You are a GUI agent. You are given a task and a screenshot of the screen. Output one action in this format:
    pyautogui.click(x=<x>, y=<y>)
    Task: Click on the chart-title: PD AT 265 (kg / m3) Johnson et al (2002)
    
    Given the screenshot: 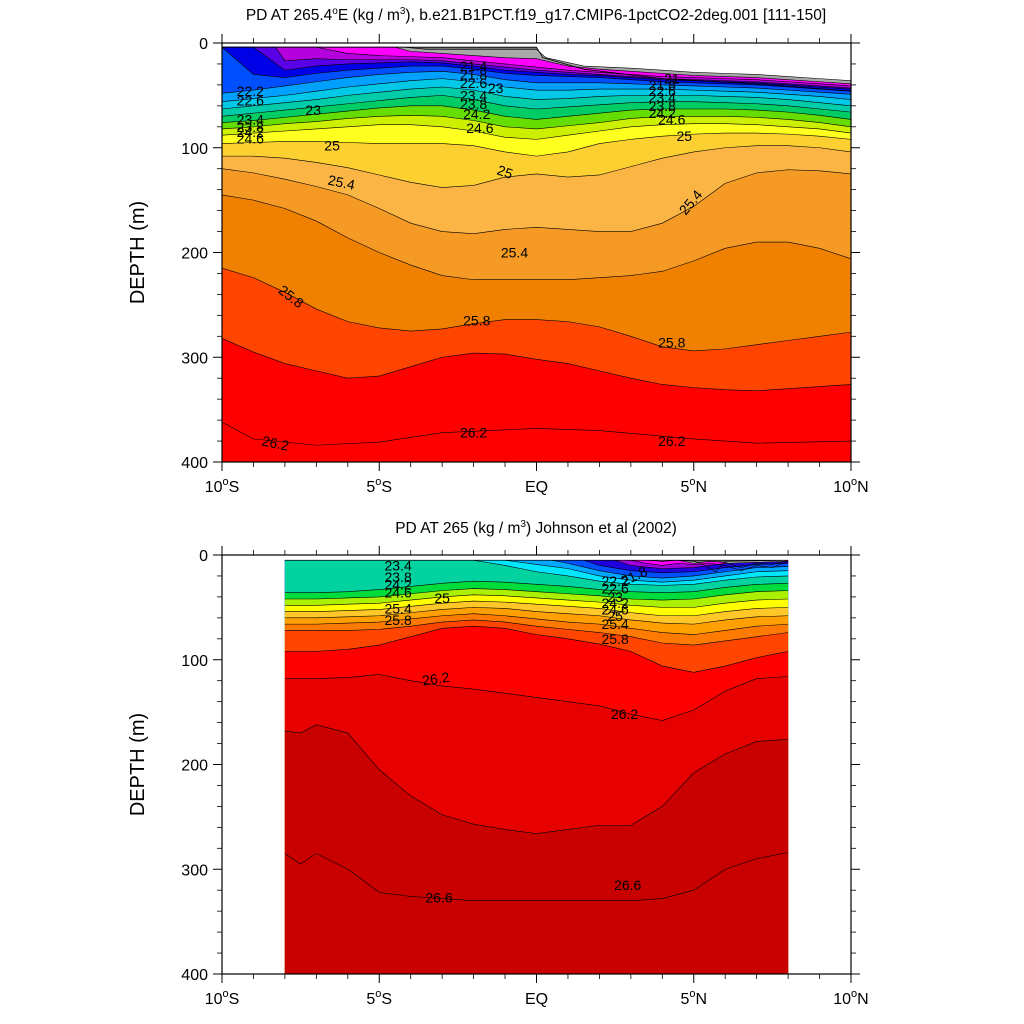 What is the action you would take?
    pyautogui.click(x=536, y=528)
    